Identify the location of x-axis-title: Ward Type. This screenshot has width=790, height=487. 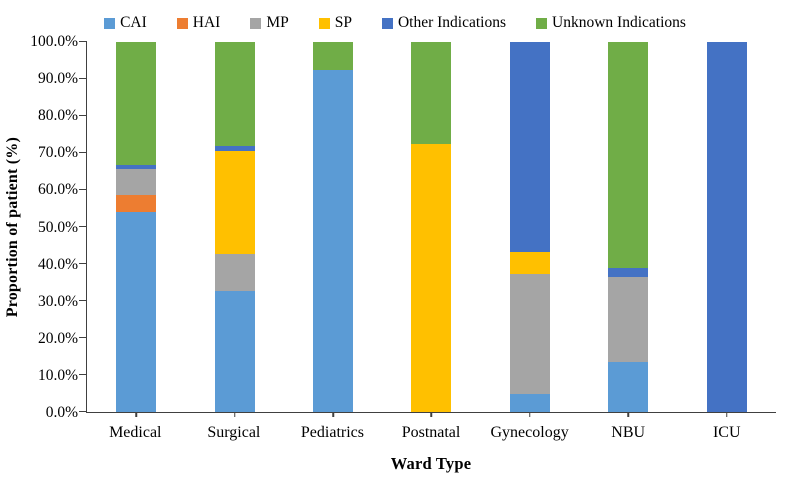
(431, 463).